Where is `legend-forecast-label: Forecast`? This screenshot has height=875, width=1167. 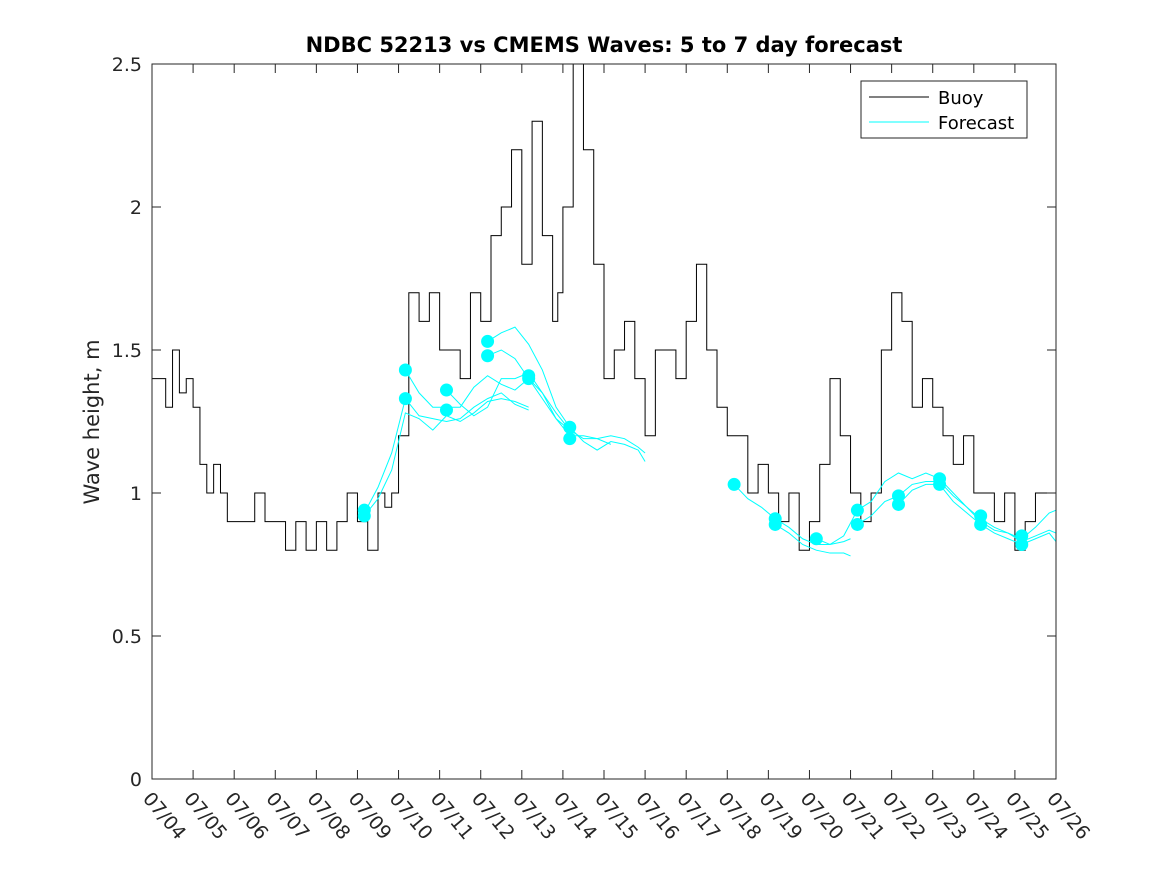 legend-forecast-label: Forecast is located at coordinates (976, 123).